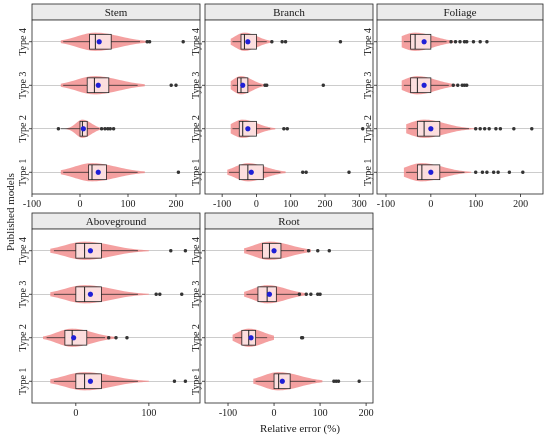  What do you see at coordinates (300, 429) in the screenshot?
I see `x-axis-label: Relative error (%)` at bounding box center [300, 429].